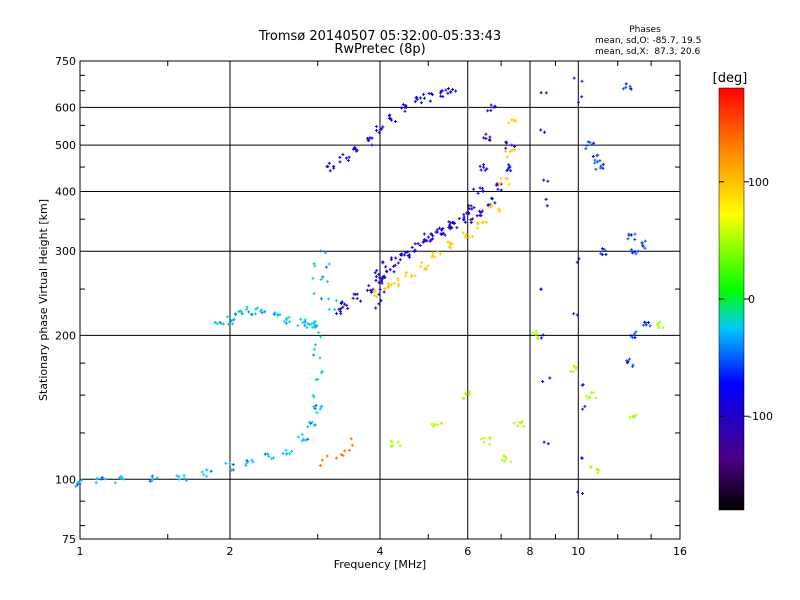 The image size is (800, 600). What do you see at coordinates (65, 479) in the screenshot?
I see `y-tick-label: 100` at bounding box center [65, 479].